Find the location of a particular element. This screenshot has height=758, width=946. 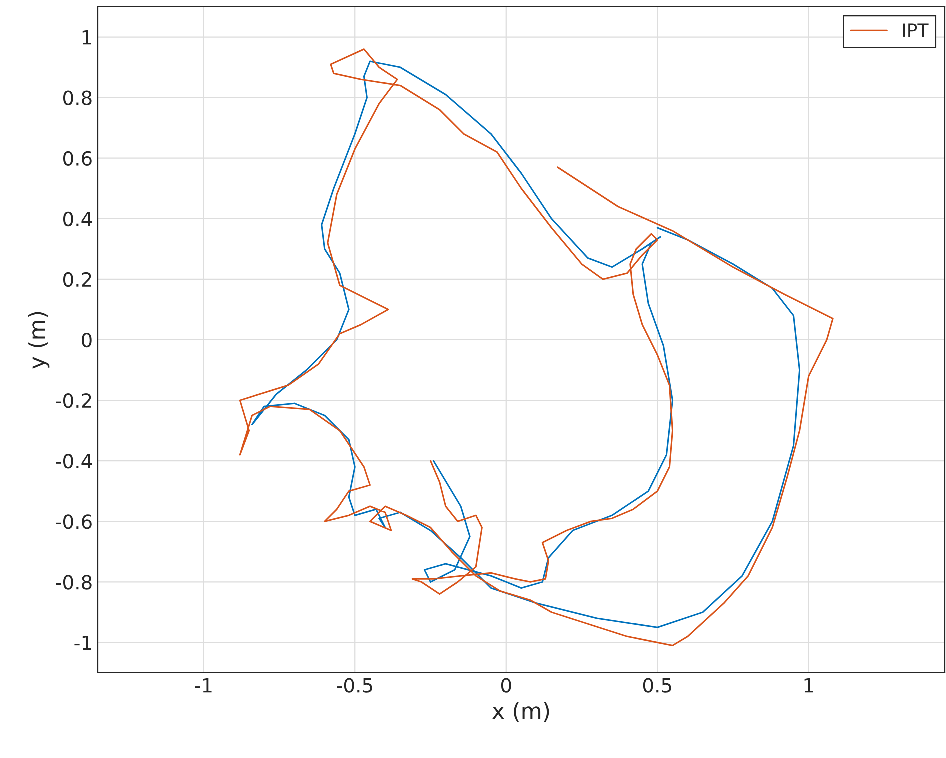

y-tick-label: -0.2 is located at coordinates (74, 401).